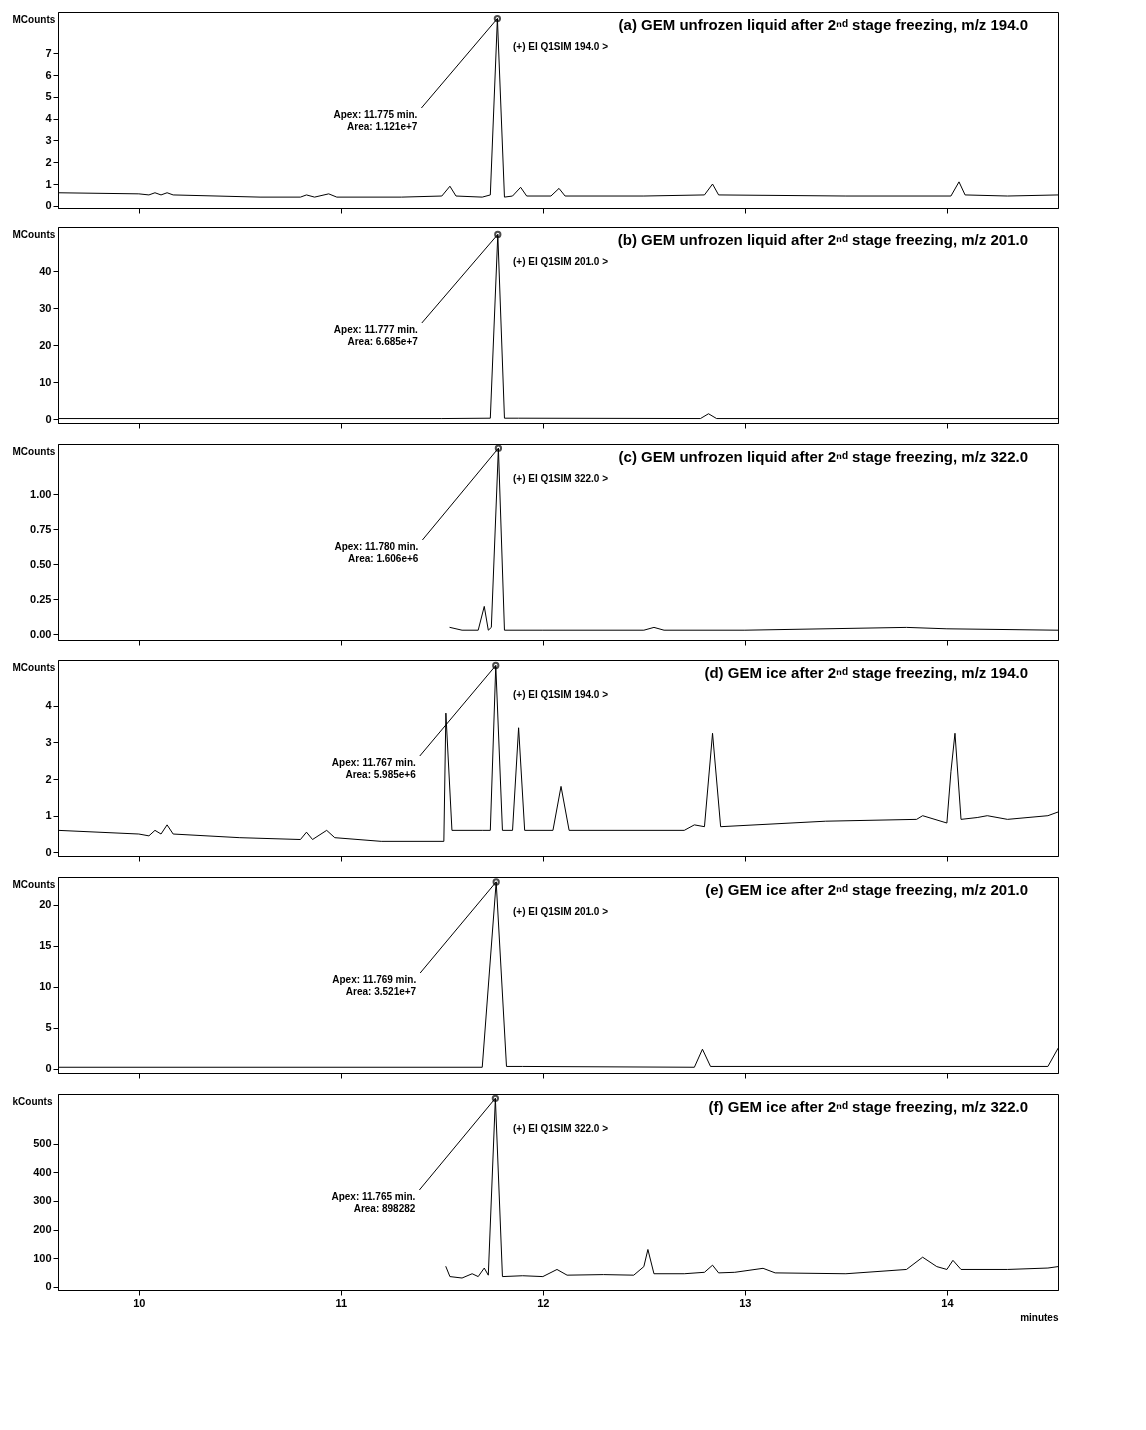 The image size is (1146, 1430). I want to click on chart-title: (b) GEM unfrozen liquid after 2ⁿᵈ stage freezing, m/z 201.0, so click(822, 239).